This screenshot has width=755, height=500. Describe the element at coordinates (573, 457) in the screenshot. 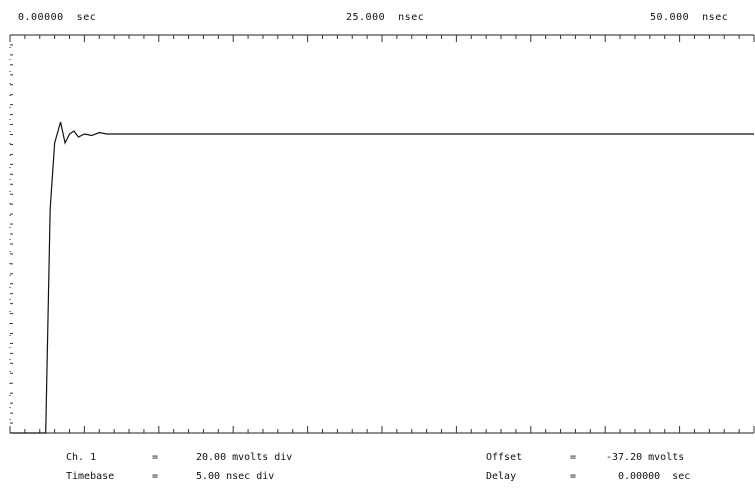

I see `offset-equals: =` at that location.